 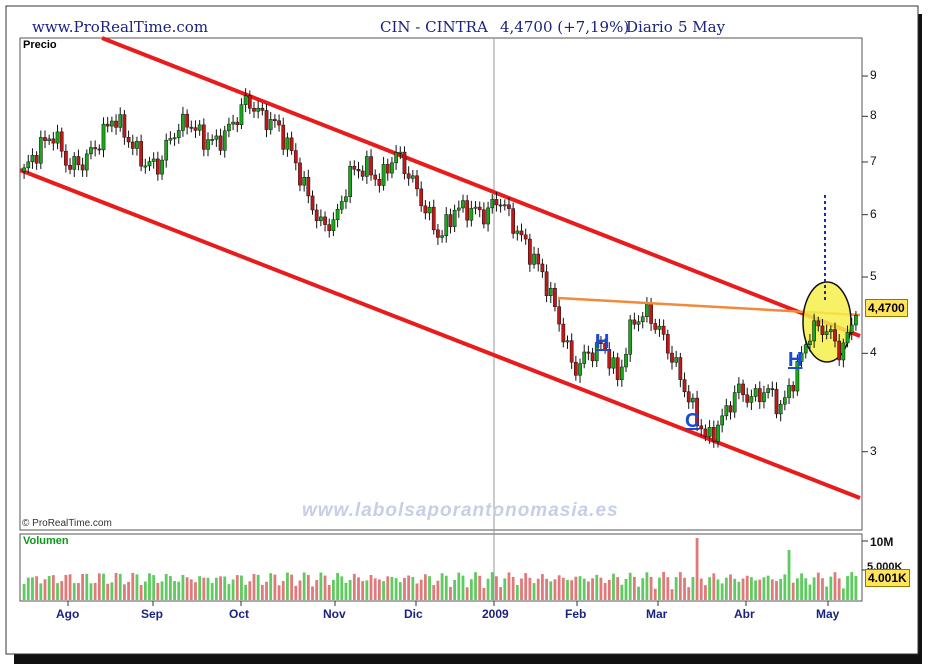 What do you see at coordinates (413, 614) in the screenshot?
I see `month-label: Dic` at bounding box center [413, 614].